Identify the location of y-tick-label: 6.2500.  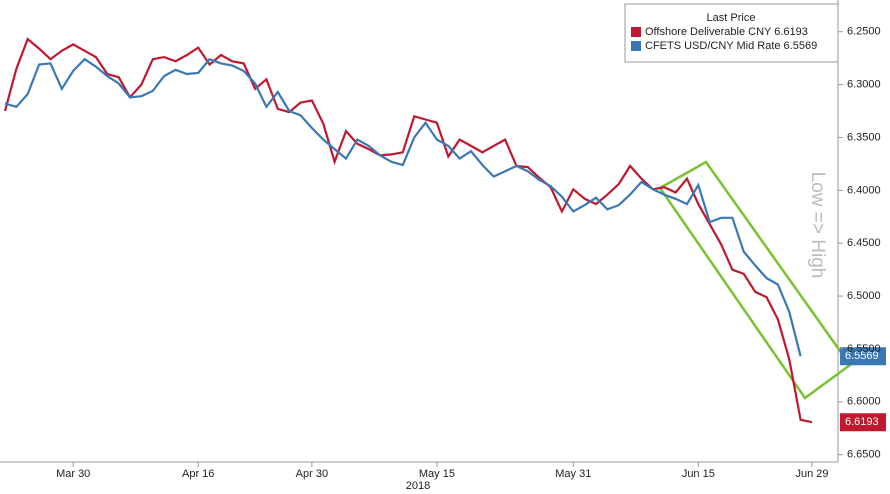
(864, 32).